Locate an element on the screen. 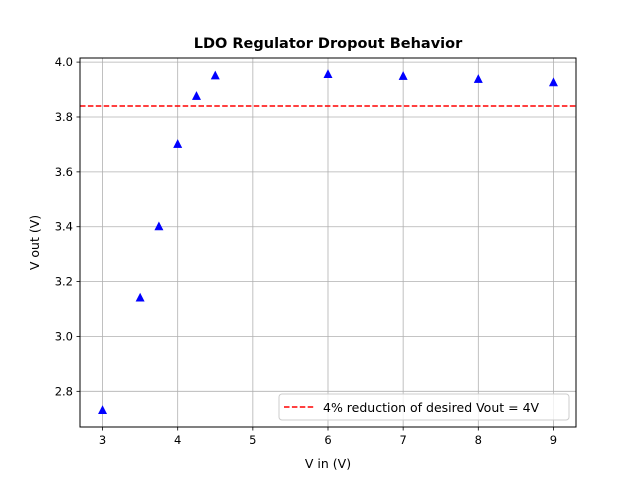 This screenshot has width=640, height=480. x-tick-label: 7 is located at coordinates (402, 440).